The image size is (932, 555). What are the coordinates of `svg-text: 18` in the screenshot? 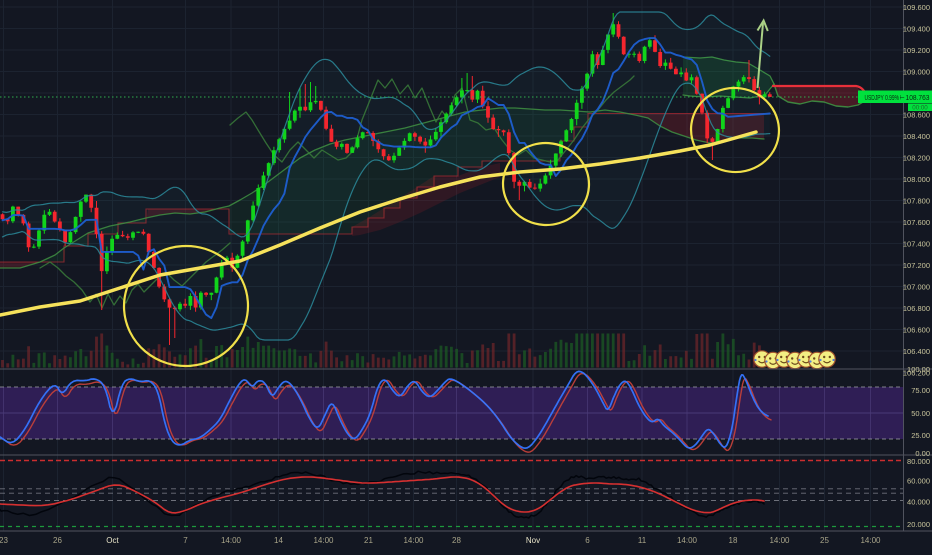 It's located at (733, 540).